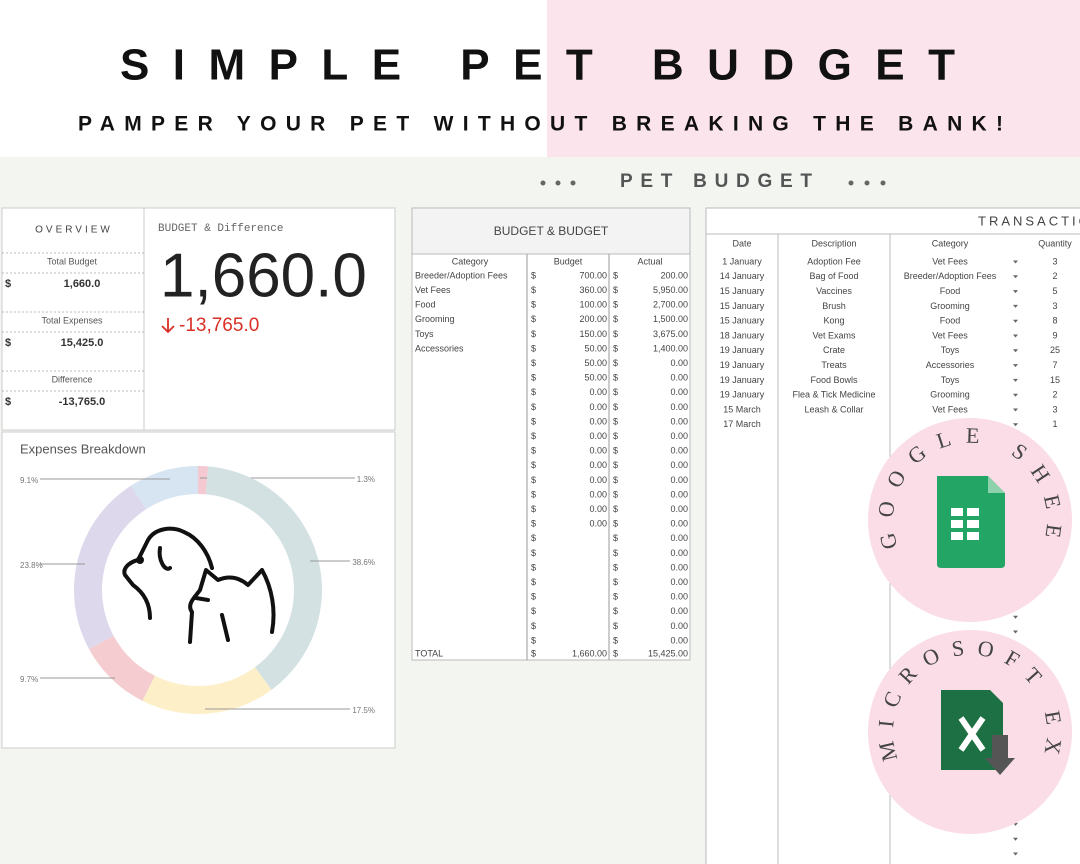 This screenshot has height=864, width=1080. Describe the element at coordinates (742, 424) in the screenshot. I see `cell: 17 March` at that location.